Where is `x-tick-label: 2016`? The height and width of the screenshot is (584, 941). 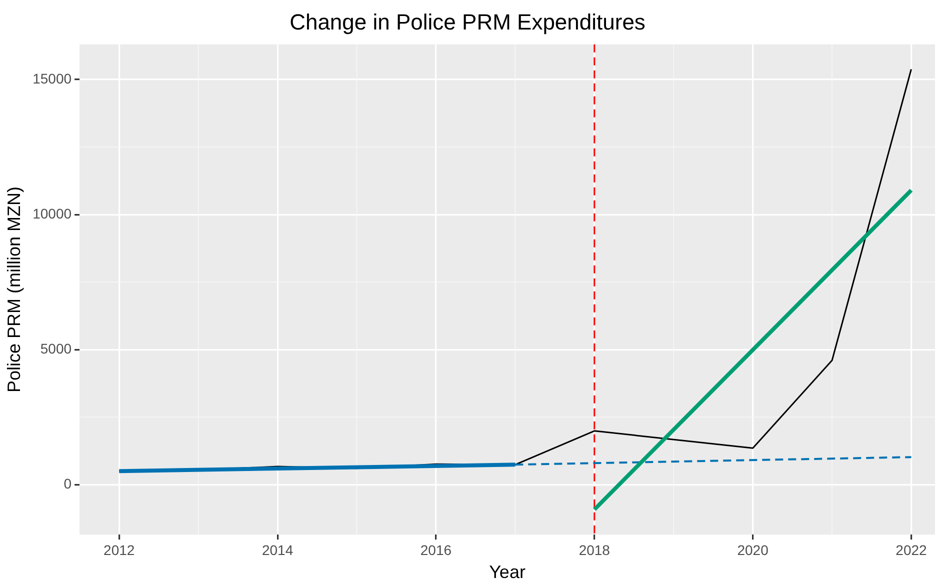
x-tick-label: 2016 is located at coordinates (436, 550).